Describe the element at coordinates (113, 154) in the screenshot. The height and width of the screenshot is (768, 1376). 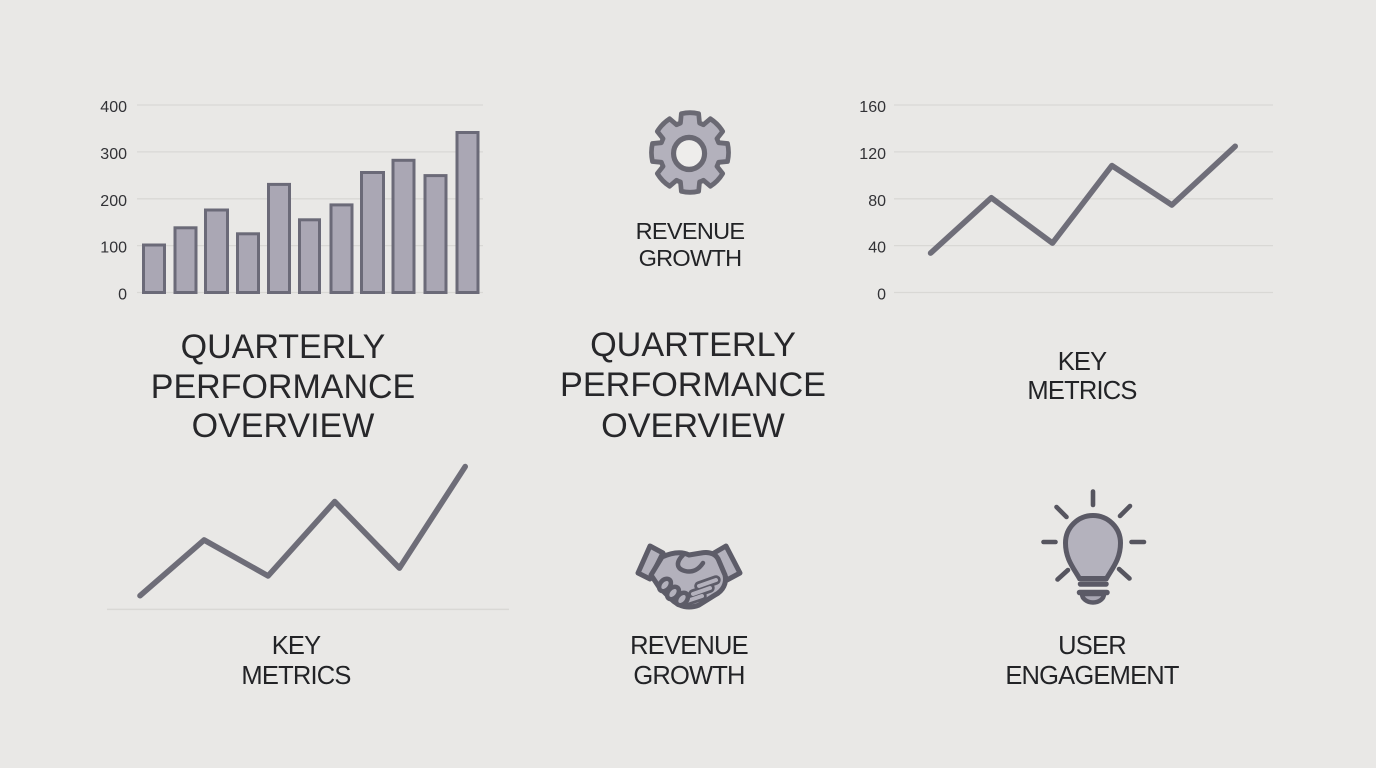
I see `svg-text: 300` at that location.